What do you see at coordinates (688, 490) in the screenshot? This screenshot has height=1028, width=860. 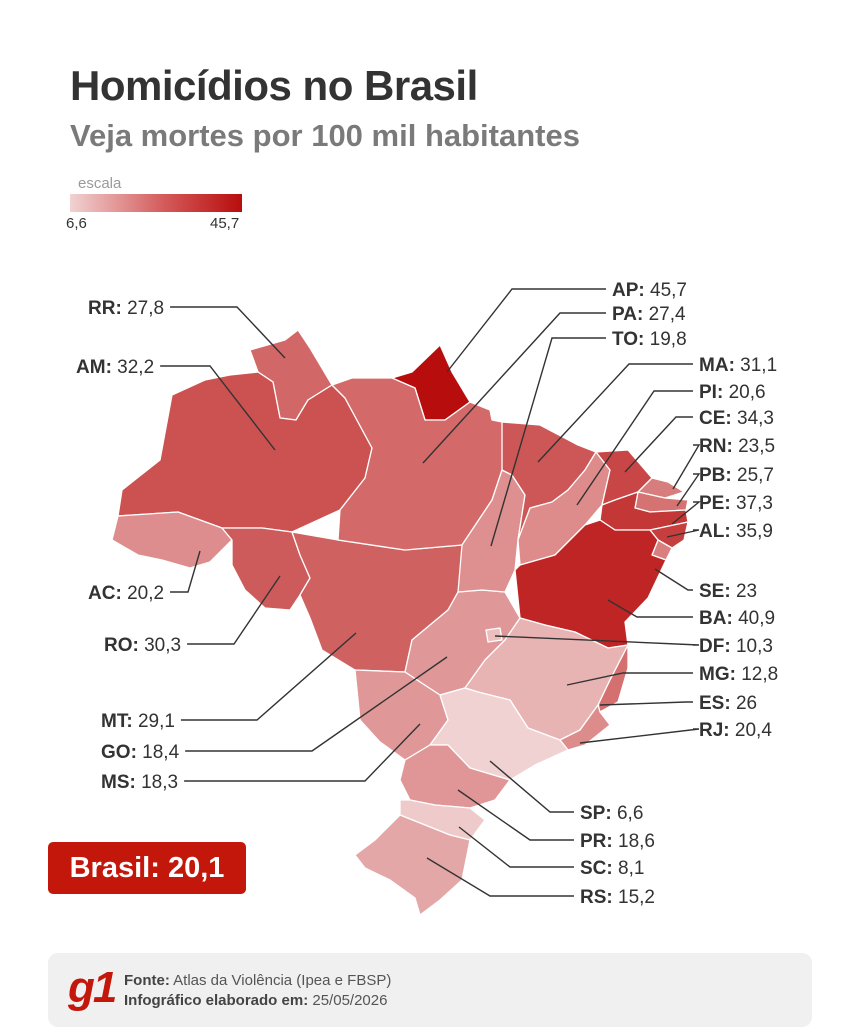 I see `leader-line-pb` at bounding box center [688, 490].